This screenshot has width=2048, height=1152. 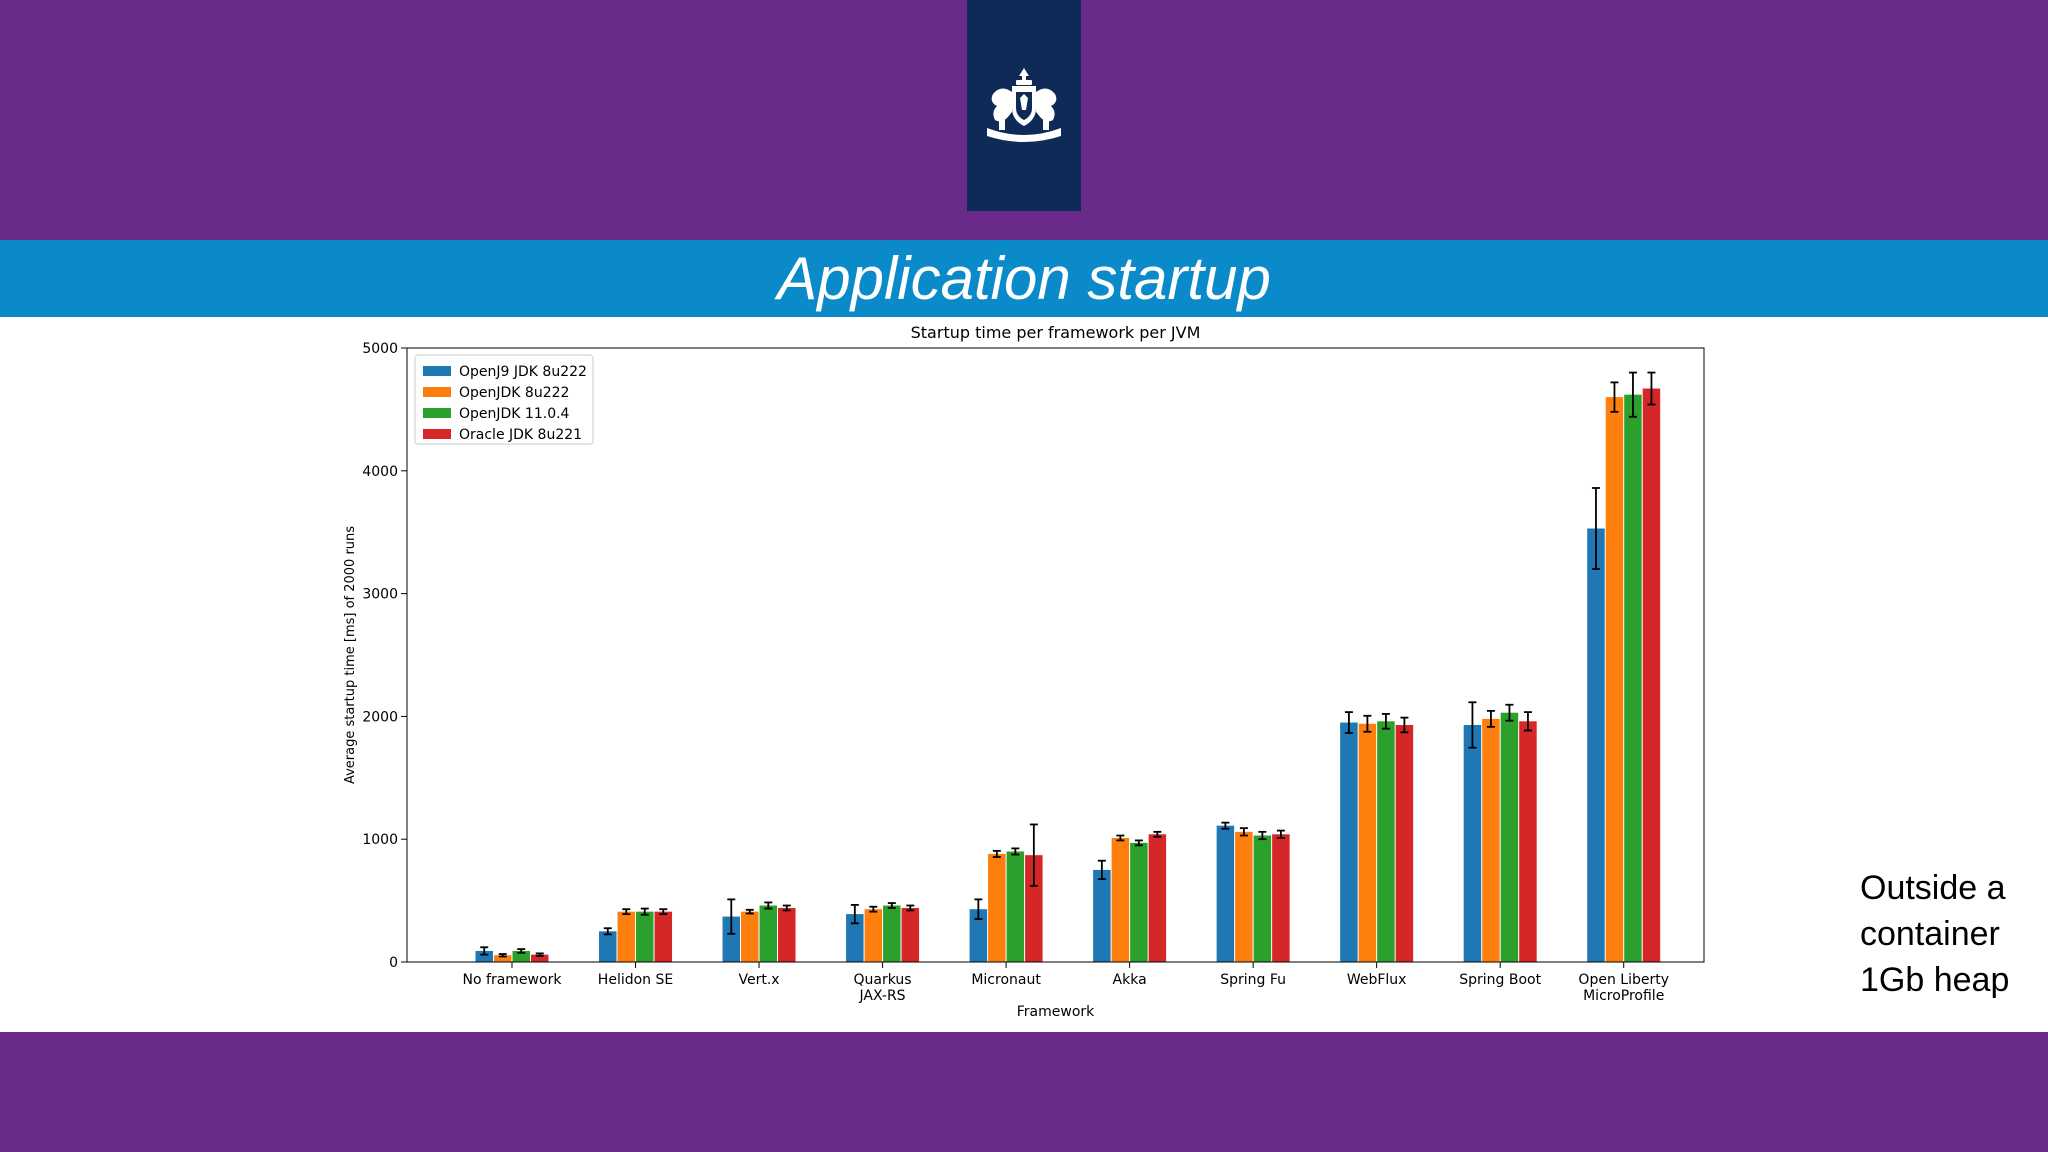 I want to click on side-note-line: Outside a, so click(x=1933, y=888).